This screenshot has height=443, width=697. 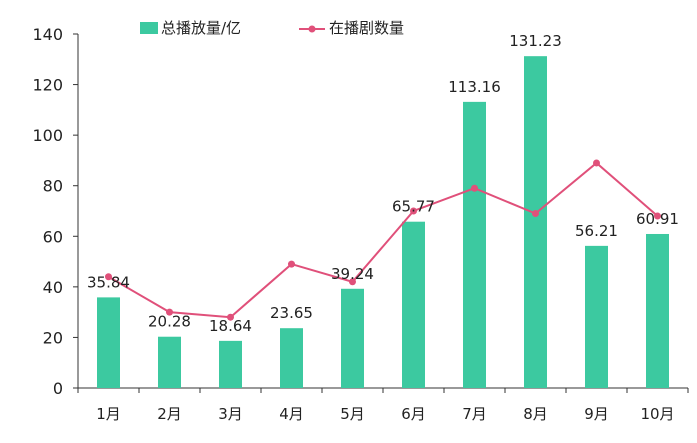 I want to click on bar-data-label: 56.21, so click(x=596, y=231).